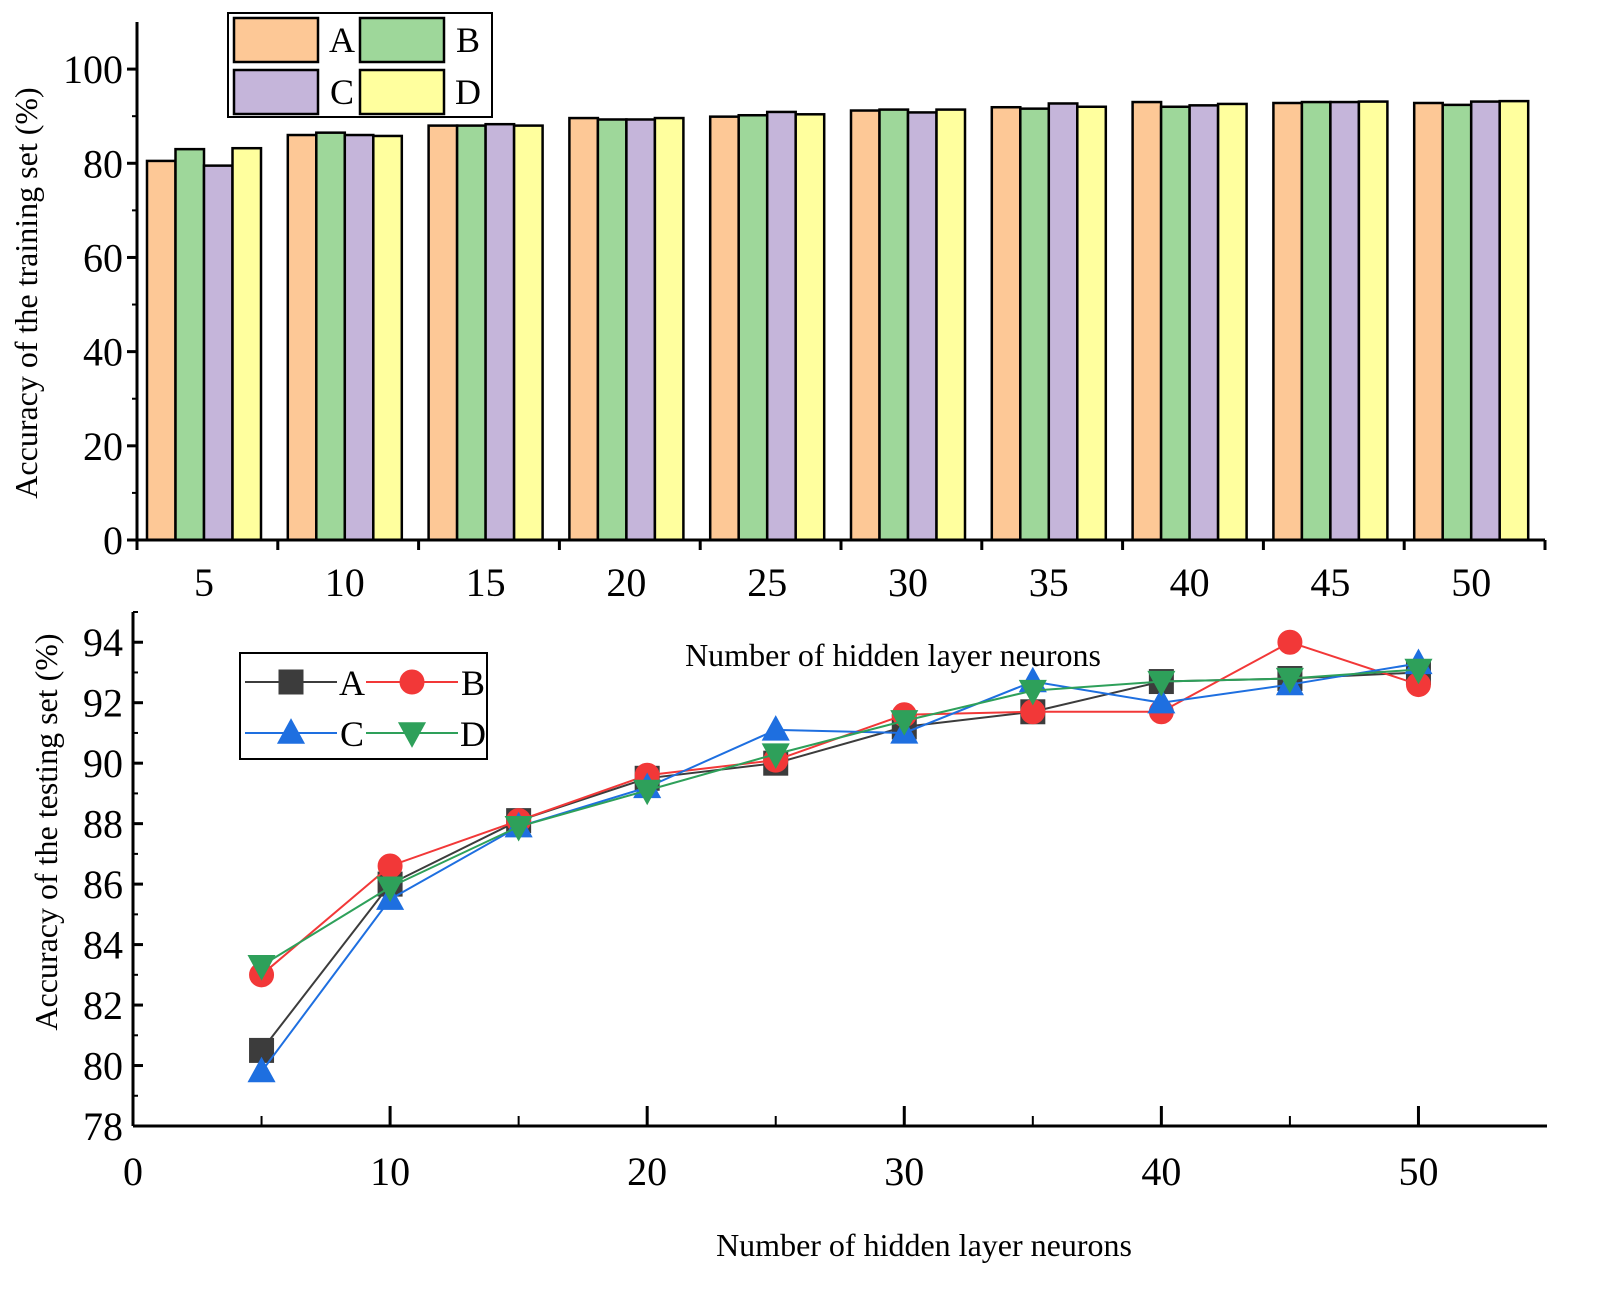 This screenshot has width=1599, height=1296. What do you see at coordinates (103, 352) in the screenshot?
I see `y-tick-label: 40` at bounding box center [103, 352].